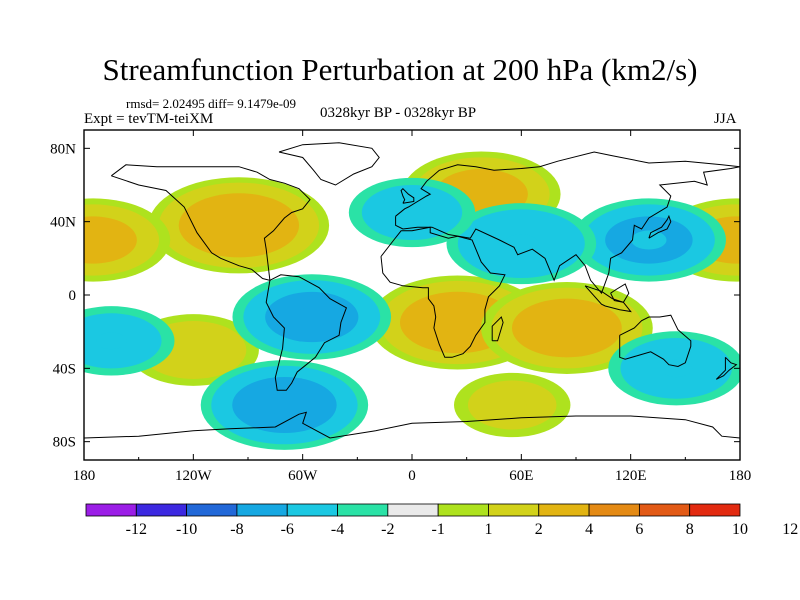  Describe the element at coordinates (441, 520) in the screenshot. I see `colorbar: -12 -10 -8 -6 -4 -2 -1 1 2 4 6 8 10 12` at that location.